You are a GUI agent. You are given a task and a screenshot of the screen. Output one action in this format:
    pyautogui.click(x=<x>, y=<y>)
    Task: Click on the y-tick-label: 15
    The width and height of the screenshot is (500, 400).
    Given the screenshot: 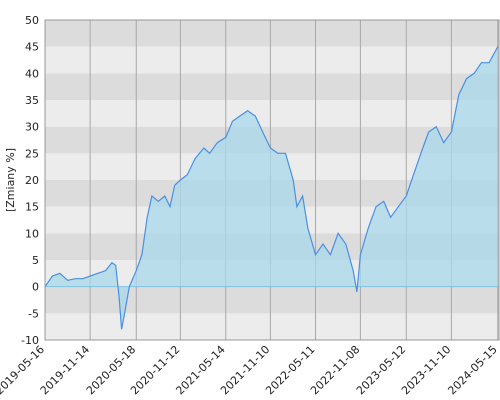 What is the action you would take?
    pyautogui.click(x=32, y=207)
    